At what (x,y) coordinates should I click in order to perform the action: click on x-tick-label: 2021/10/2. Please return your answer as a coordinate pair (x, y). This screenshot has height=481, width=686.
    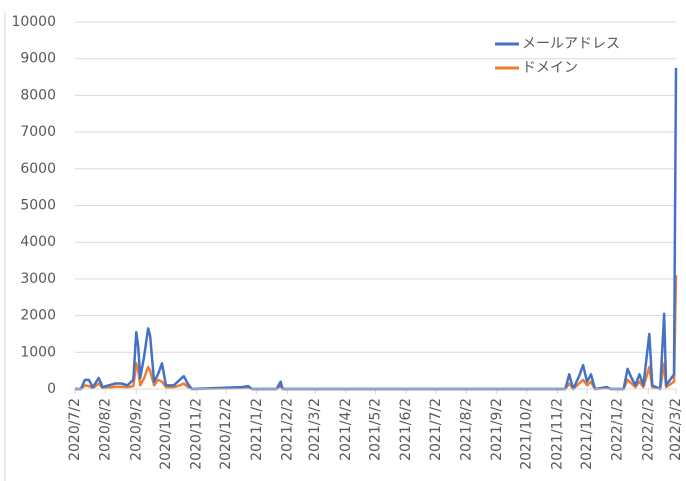
    Looking at the image, I should click on (527, 434).